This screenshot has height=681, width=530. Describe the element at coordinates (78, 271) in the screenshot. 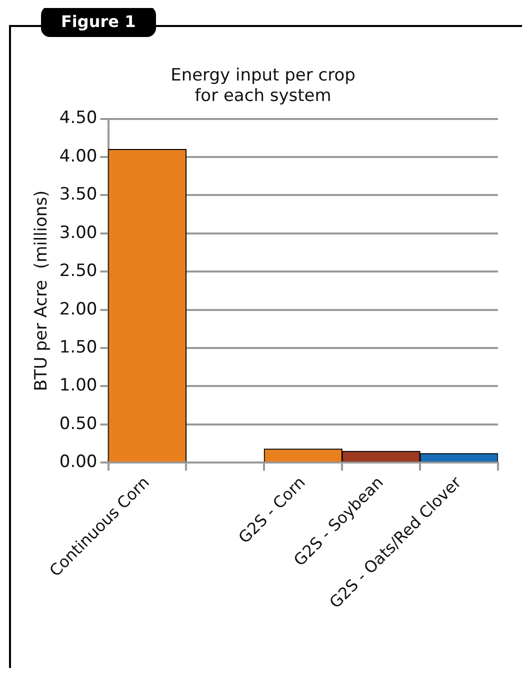

I see `y-tick-label: 2.50` at that location.